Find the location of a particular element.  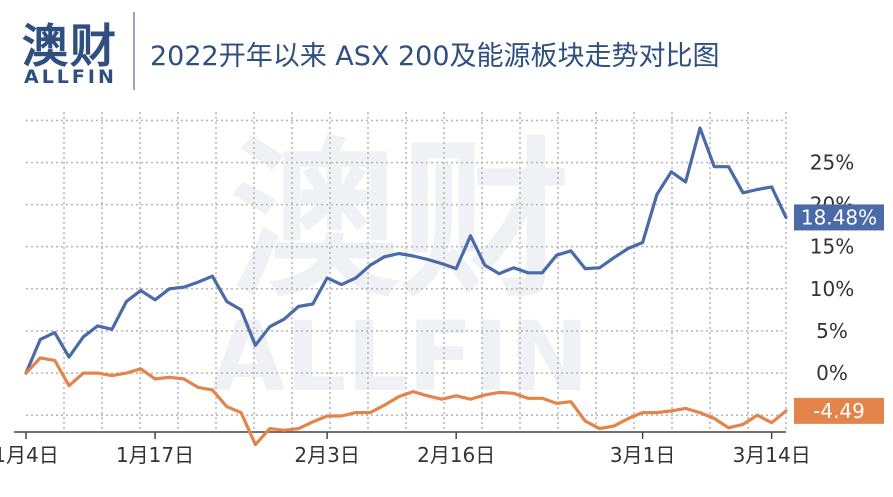

x-tick-label: 3月14日 is located at coordinates (772, 455).